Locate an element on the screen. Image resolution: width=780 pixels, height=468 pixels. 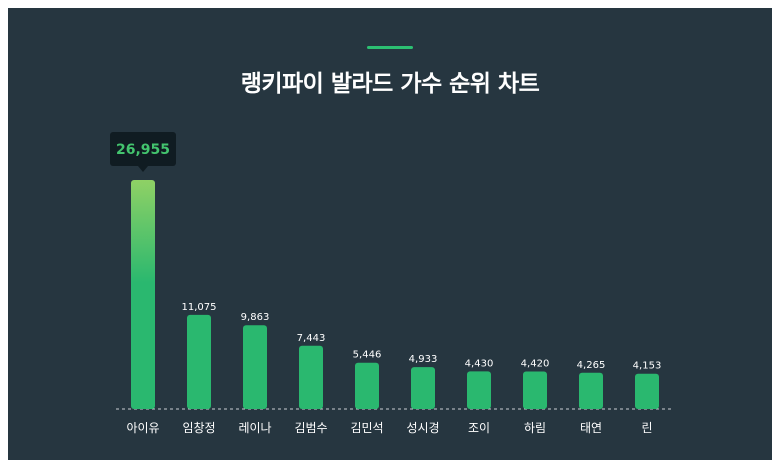
category-label-5: 김민석 is located at coordinates (366, 428).